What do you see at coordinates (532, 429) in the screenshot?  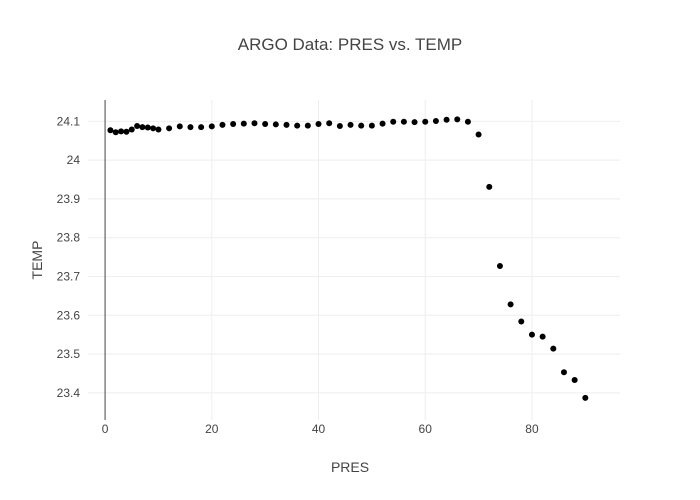 I see `x-tick-label: 80` at bounding box center [532, 429].